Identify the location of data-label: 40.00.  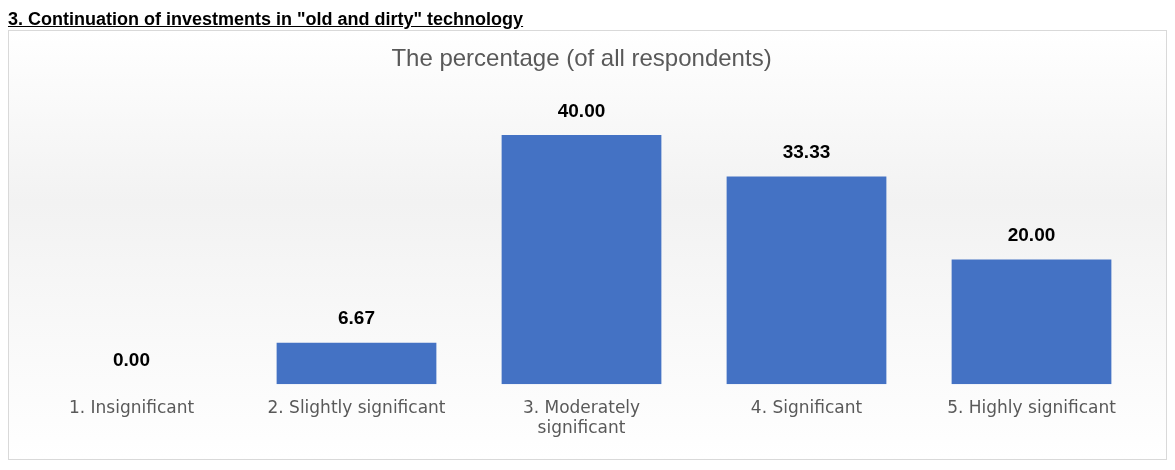
(581, 110).